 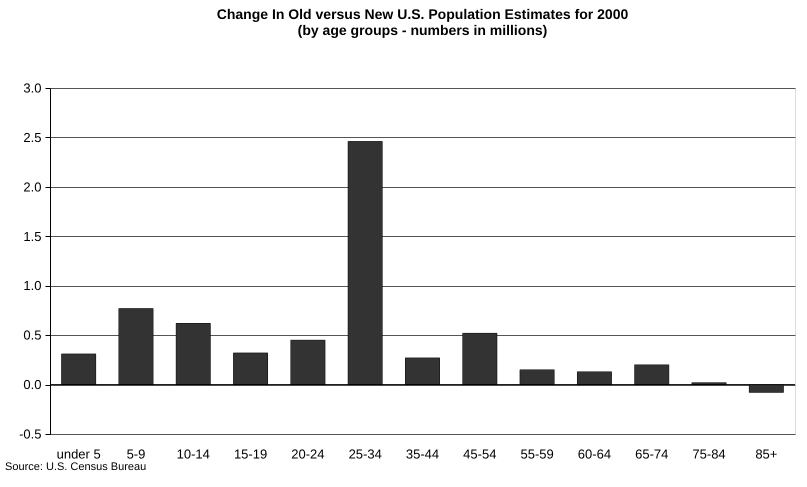 I want to click on y-tick-label: 2.0, so click(x=32, y=186).